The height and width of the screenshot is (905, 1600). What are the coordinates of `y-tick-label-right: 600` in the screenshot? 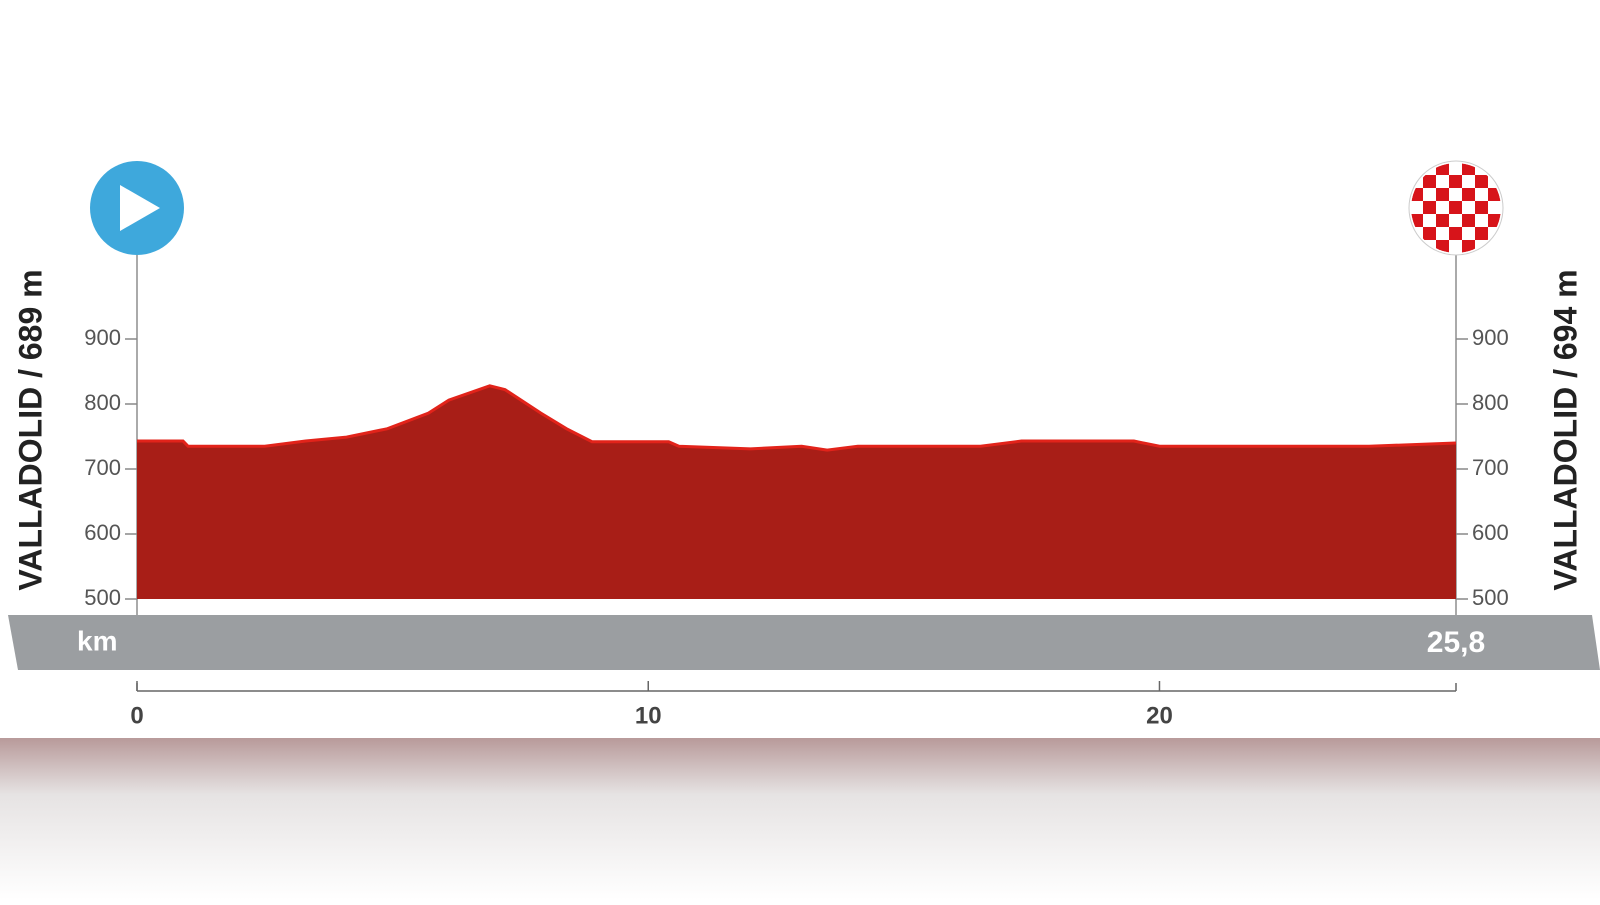 It's located at (1490, 532).